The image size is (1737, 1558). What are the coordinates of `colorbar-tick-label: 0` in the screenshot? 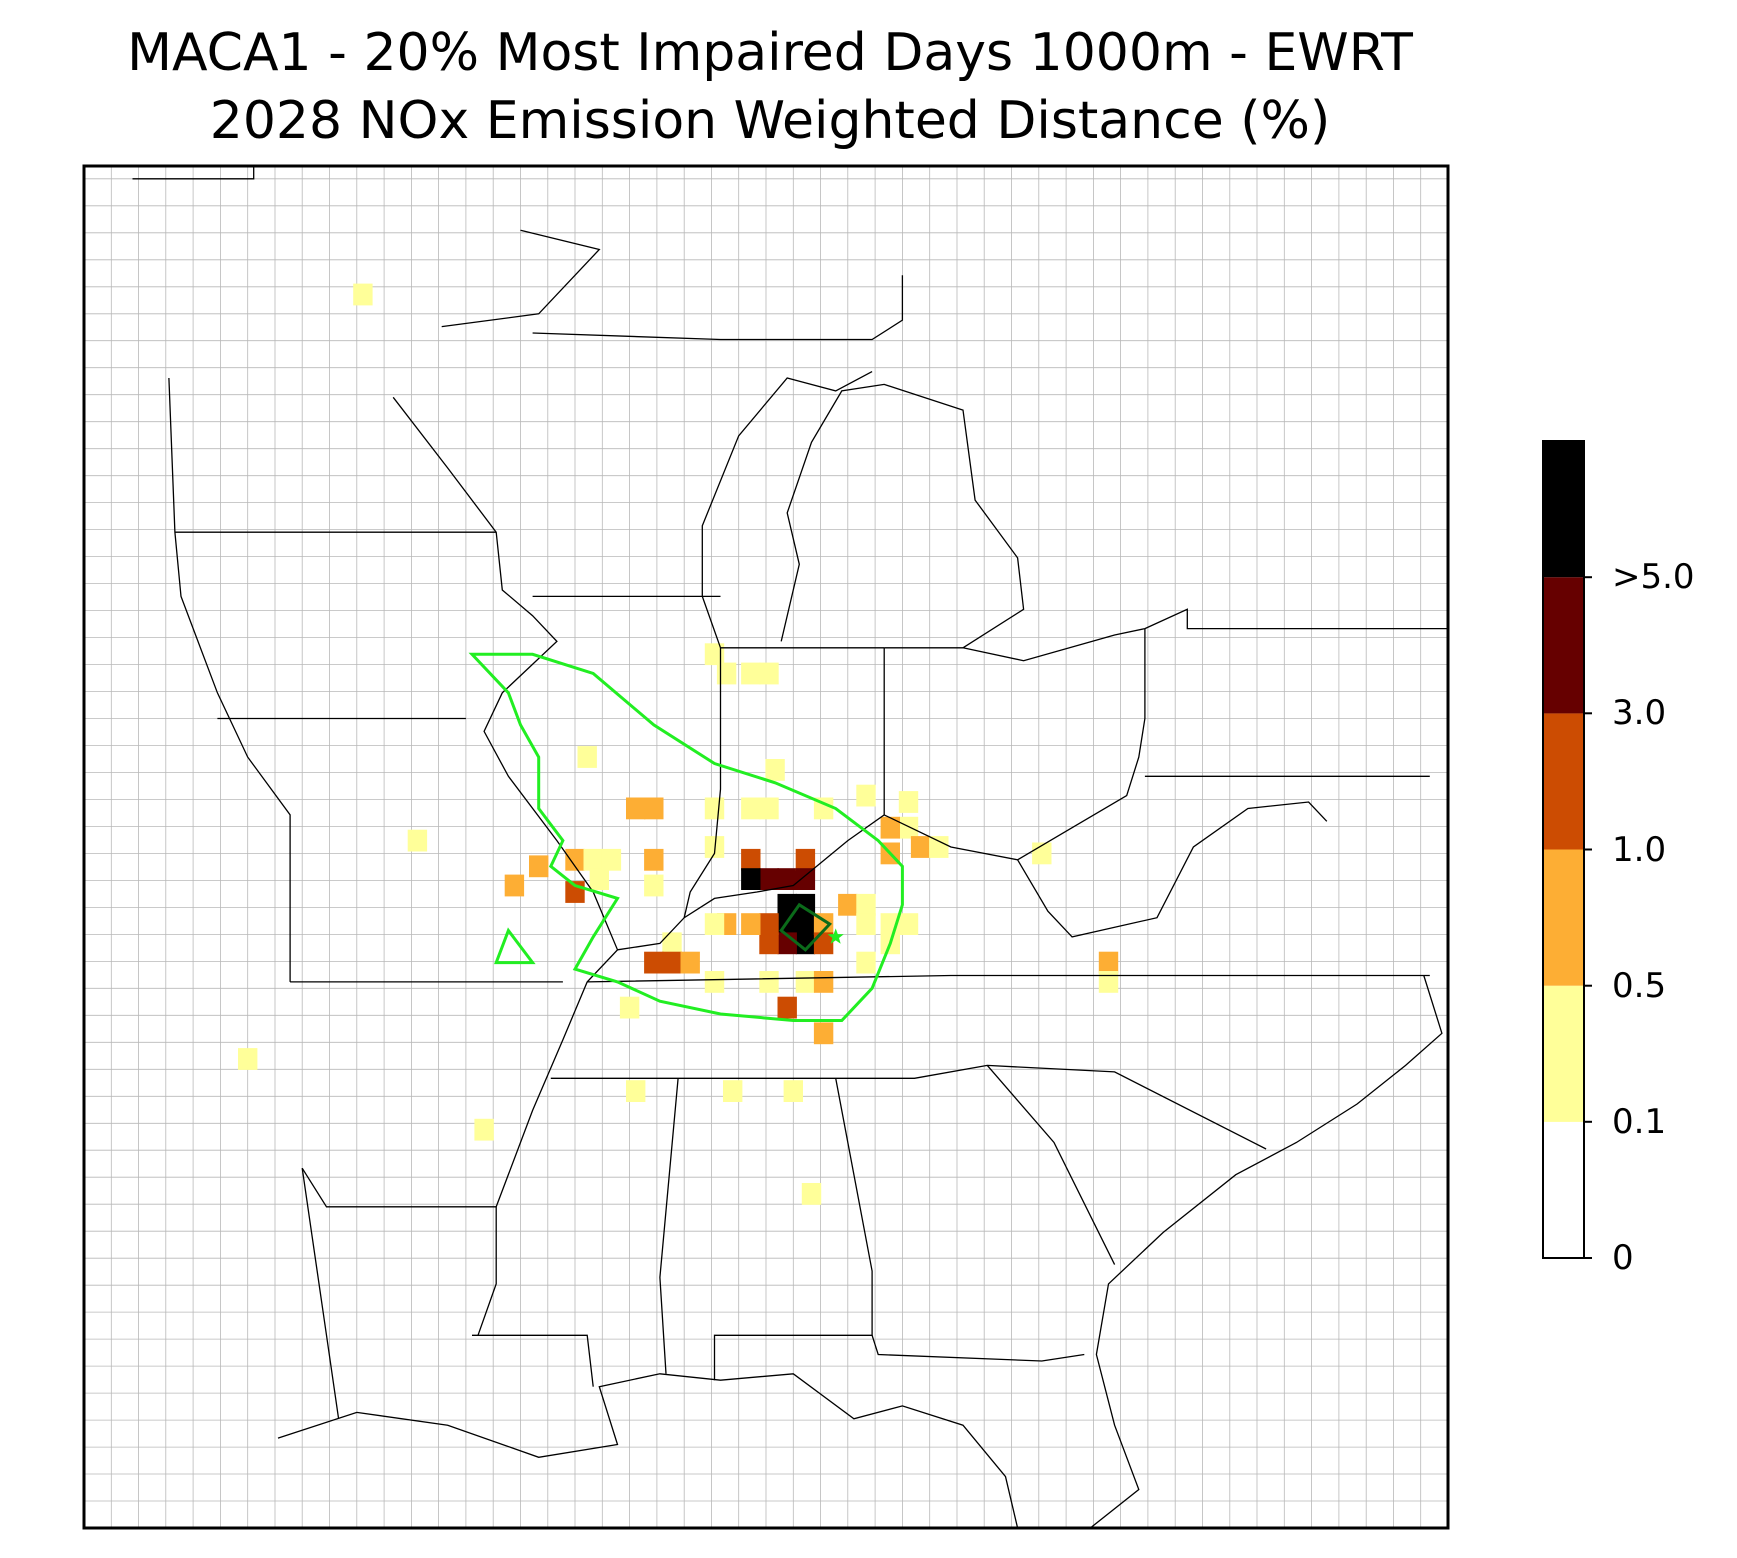 It's located at (1623, 1258).